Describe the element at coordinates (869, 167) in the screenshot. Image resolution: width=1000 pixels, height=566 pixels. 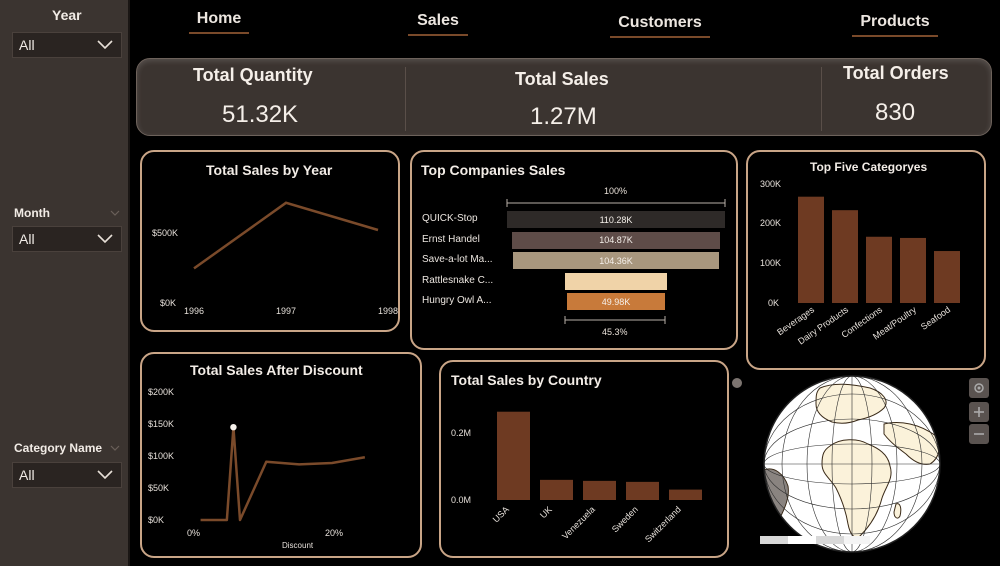
I see `top-categories-title: Top Five Categoryes` at that location.